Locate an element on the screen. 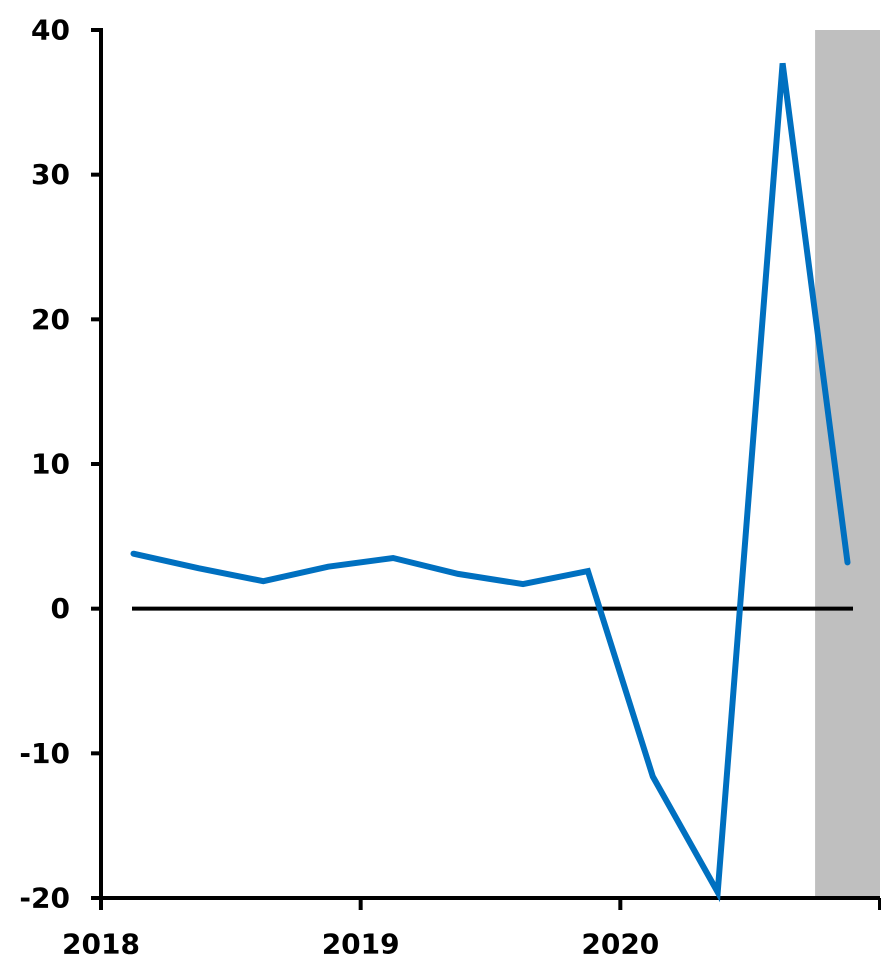 This screenshot has width=881, height=961. shaded-region-layer is located at coordinates (847, 464).